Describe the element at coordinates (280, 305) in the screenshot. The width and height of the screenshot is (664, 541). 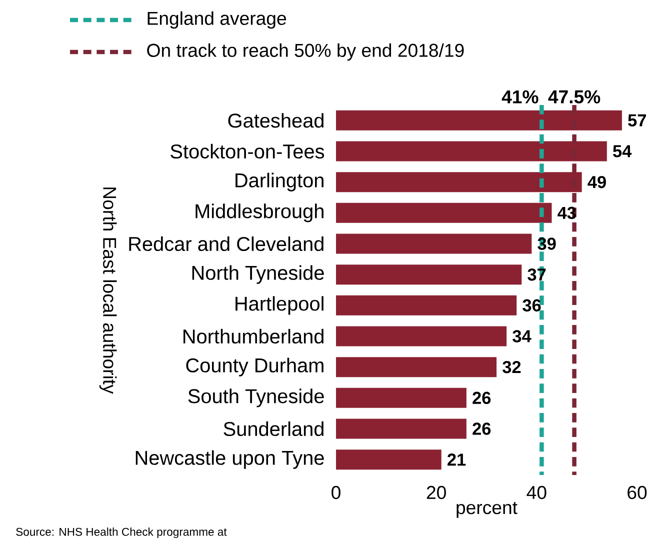
I see `y-tick-label: Hartlepool` at that location.